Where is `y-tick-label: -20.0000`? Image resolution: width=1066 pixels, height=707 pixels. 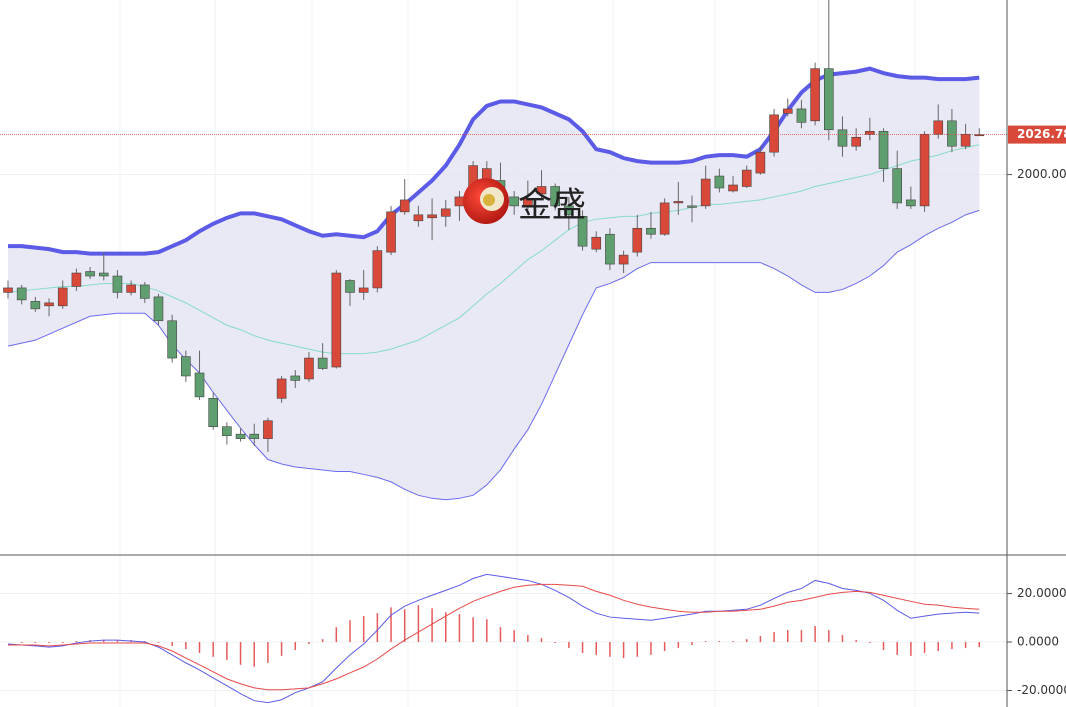 y-tick-label: -20.0000 is located at coordinates (1041, 690).